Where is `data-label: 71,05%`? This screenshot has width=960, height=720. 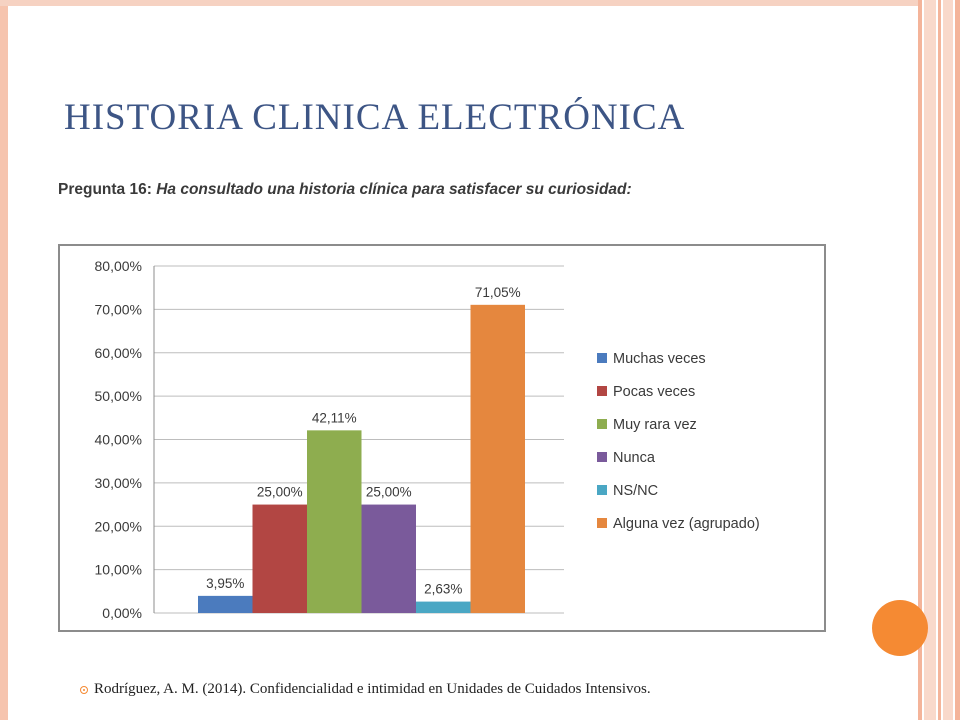
data-label: 71,05% is located at coordinates (498, 292).